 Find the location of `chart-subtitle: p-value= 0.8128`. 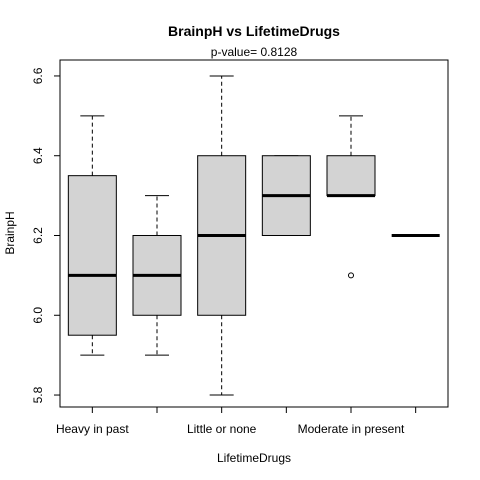

chart-subtitle: p-value= 0.8128 is located at coordinates (254, 52).